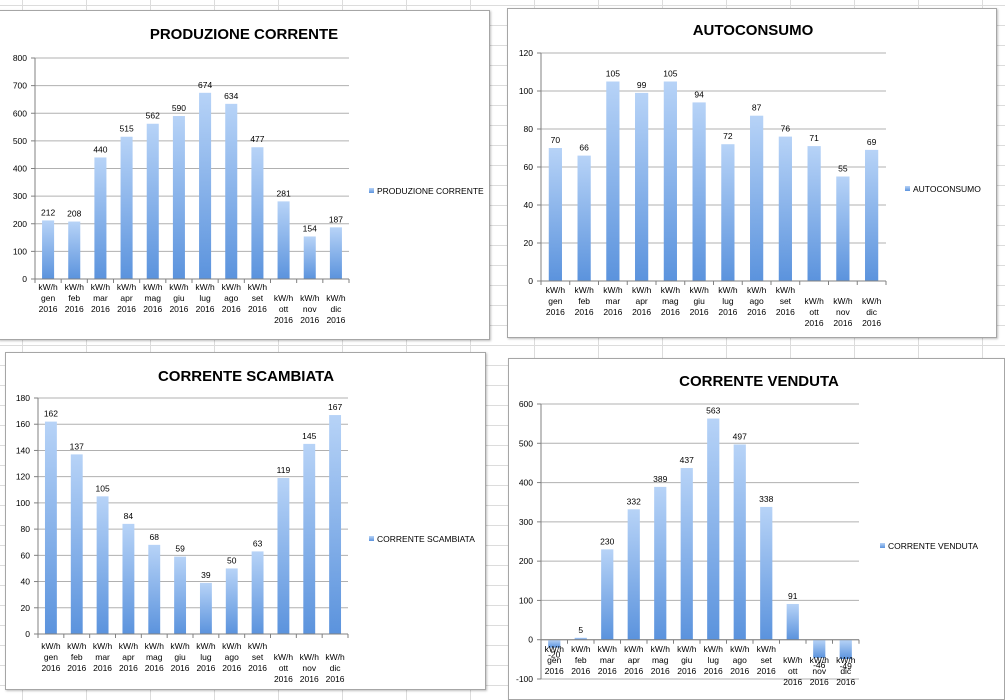 This screenshot has height=700, width=1005. I want to click on data-label: 70, so click(556, 140).